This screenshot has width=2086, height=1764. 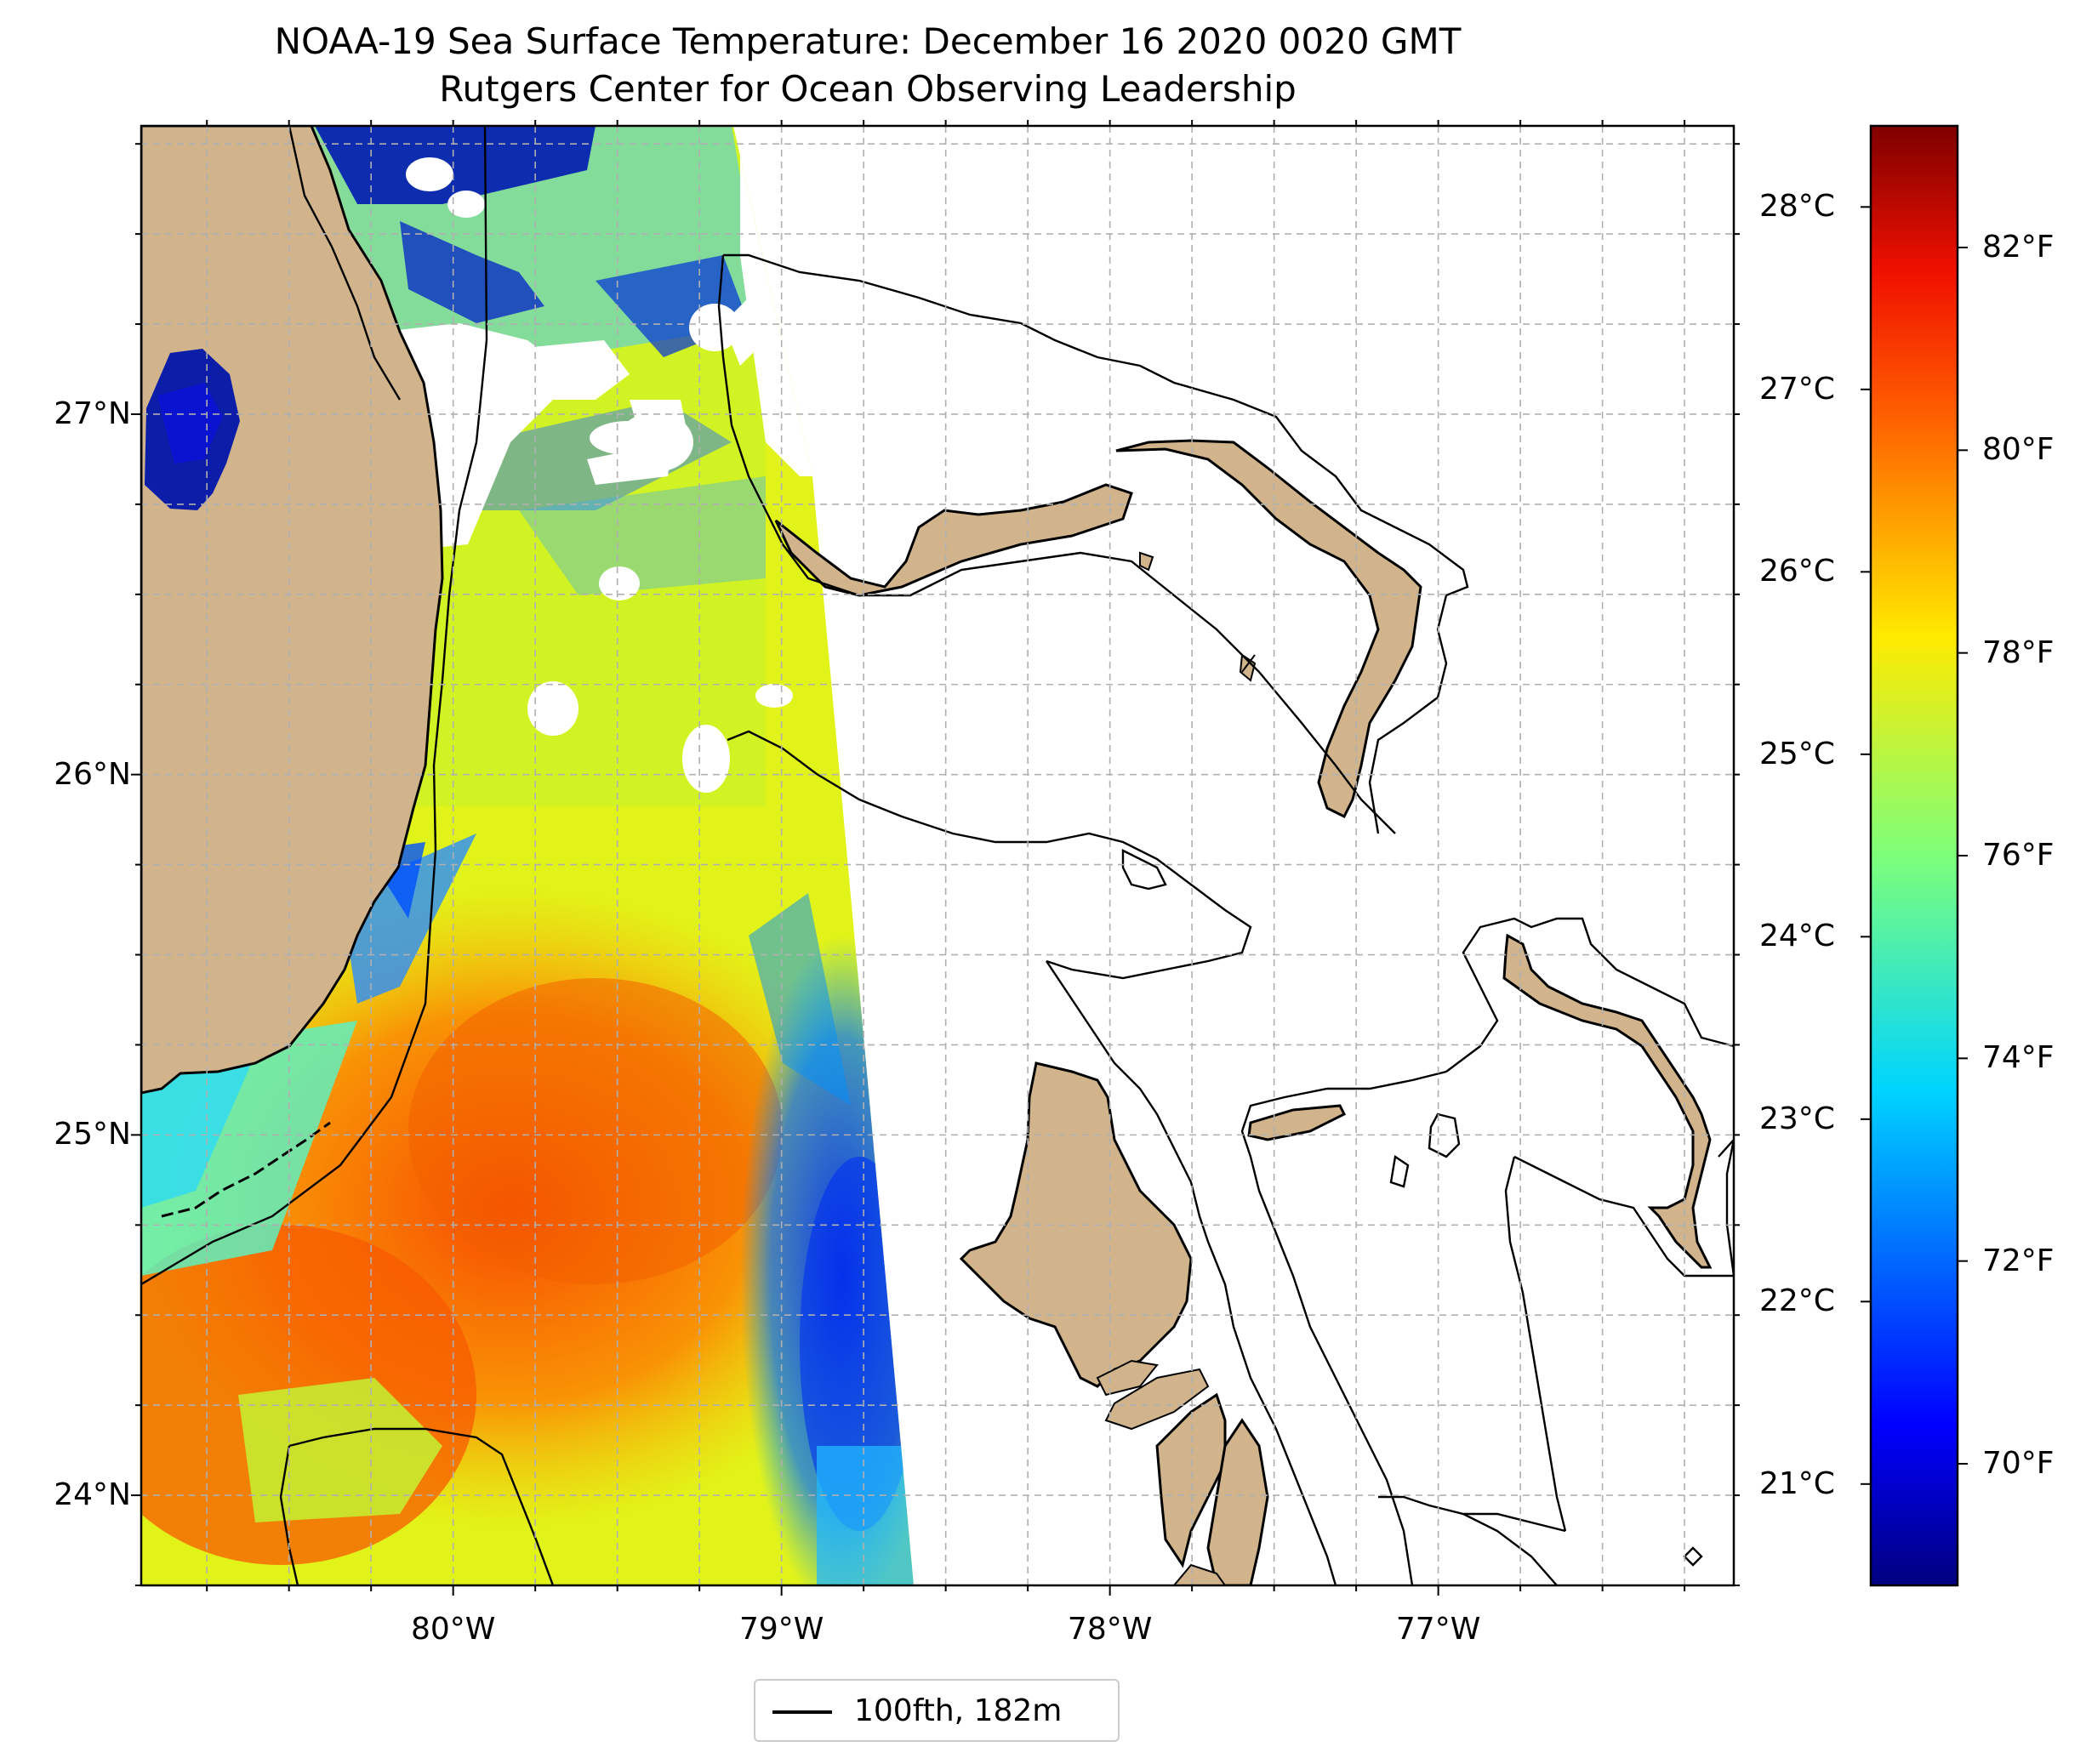 What do you see at coordinates (92, 774) in the screenshot?
I see `latitude-tick-label: 26°N` at bounding box center [92, 774].